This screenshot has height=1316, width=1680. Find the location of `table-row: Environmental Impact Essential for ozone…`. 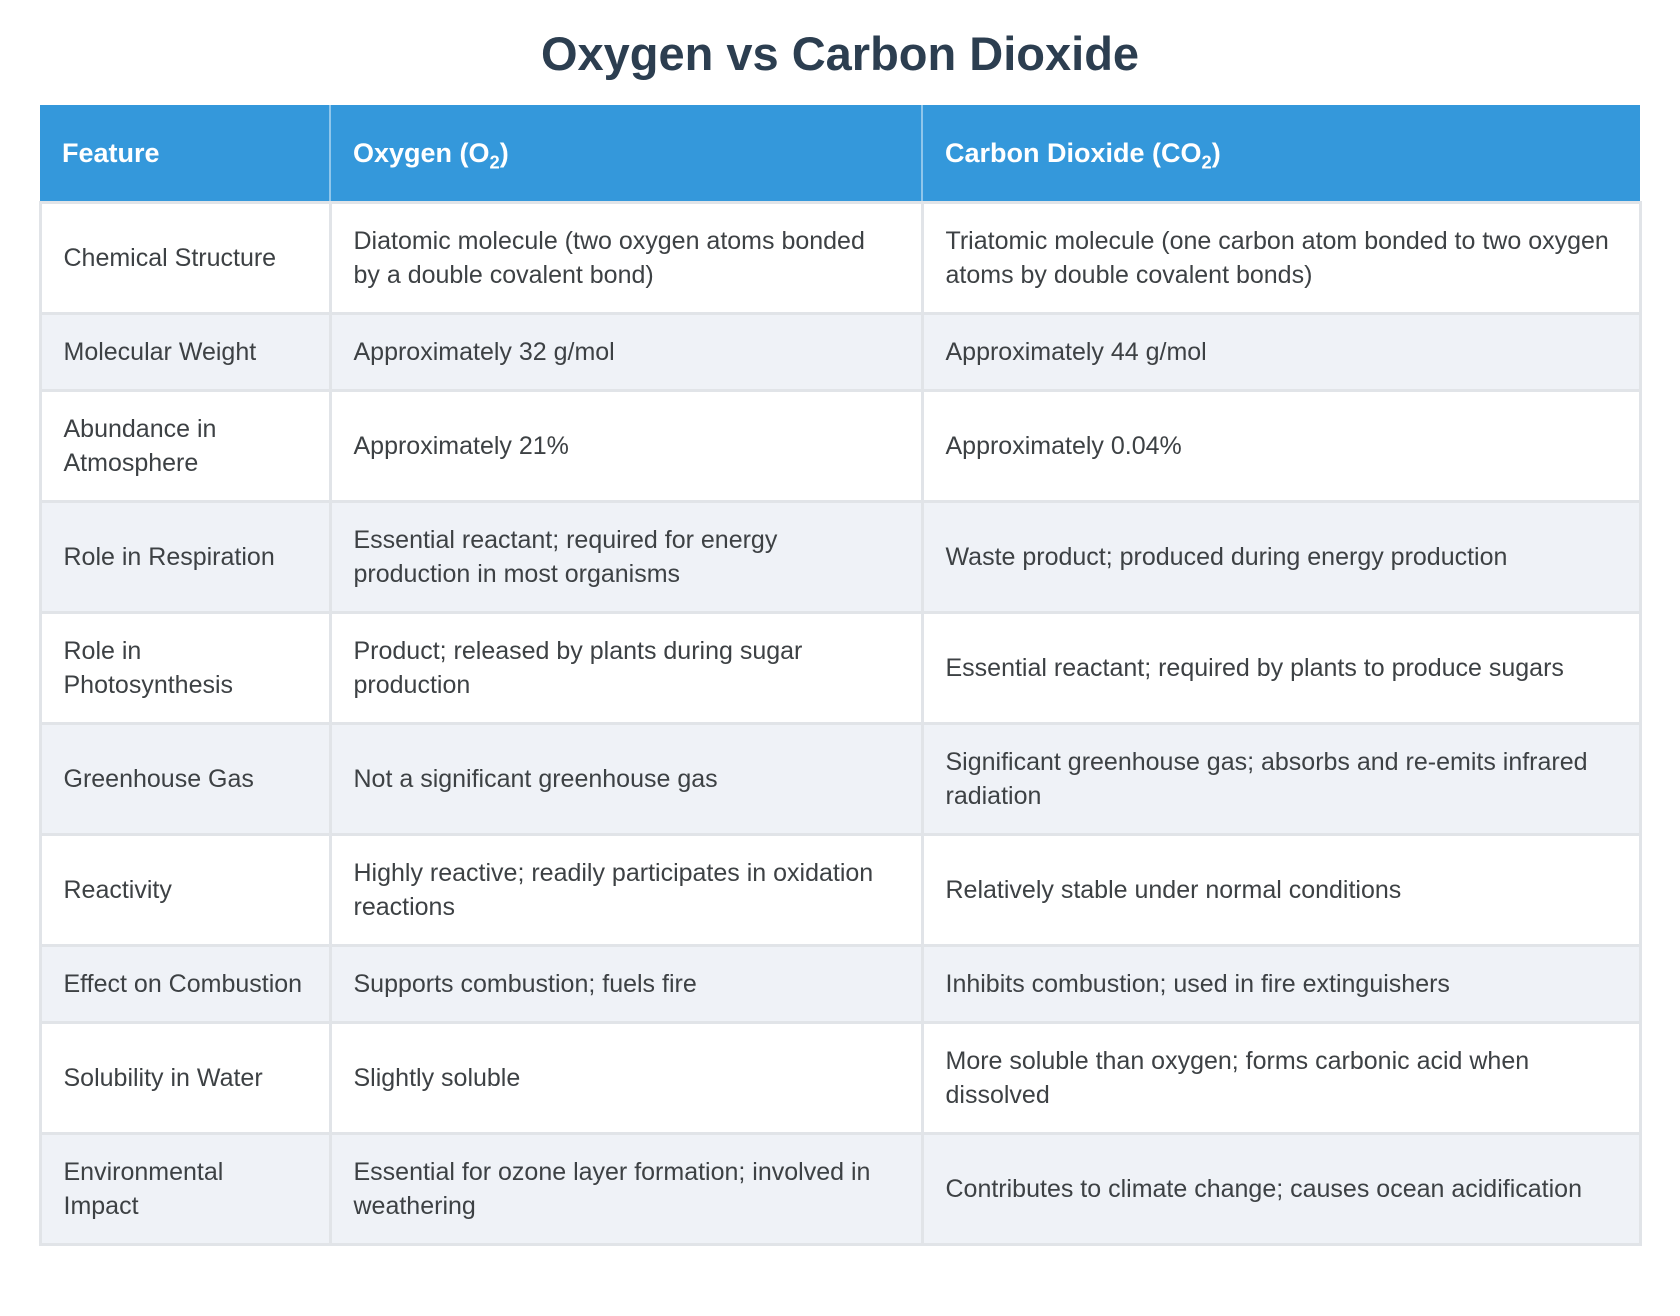

table-row: Environmental Impact Essential for ozone… is located at coordinates (840, 1189).